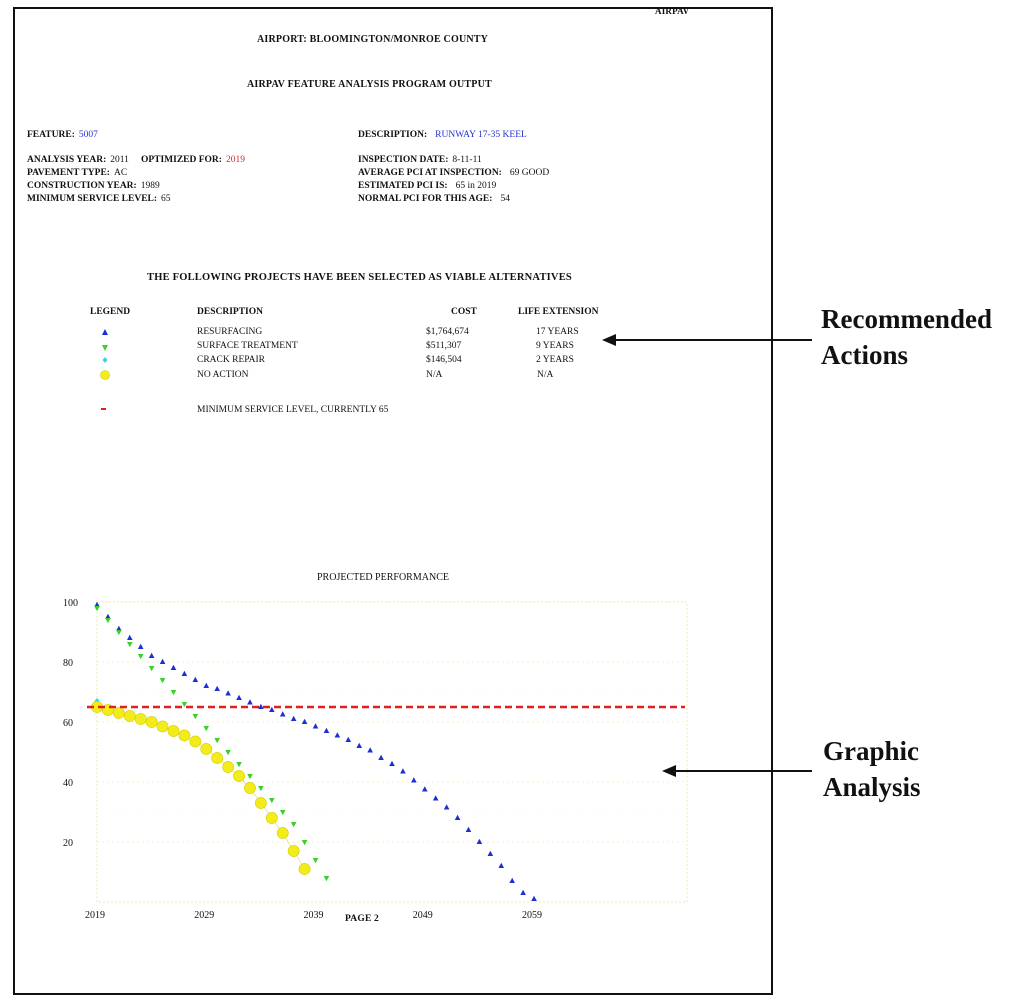  Describe the element at coordinates (136, 158) in the screenshot. I see `analysis-year-row: ANALYSIS YEAR: 2011 OPTIMIZED FOR: 2019` at that location.